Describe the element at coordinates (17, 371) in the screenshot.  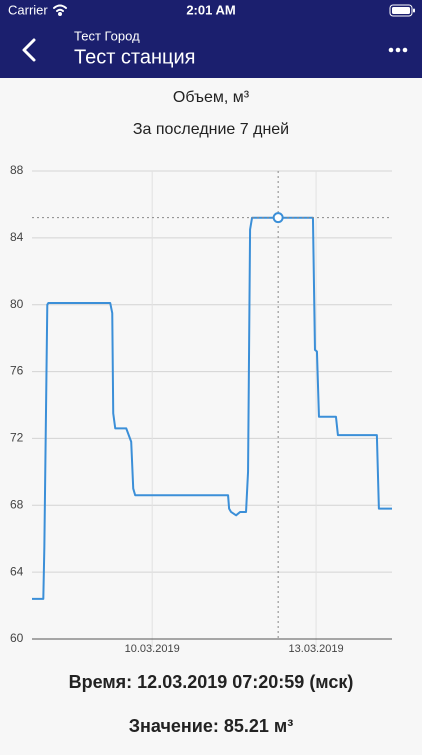
I see `y-tick-label: 76` at that location.